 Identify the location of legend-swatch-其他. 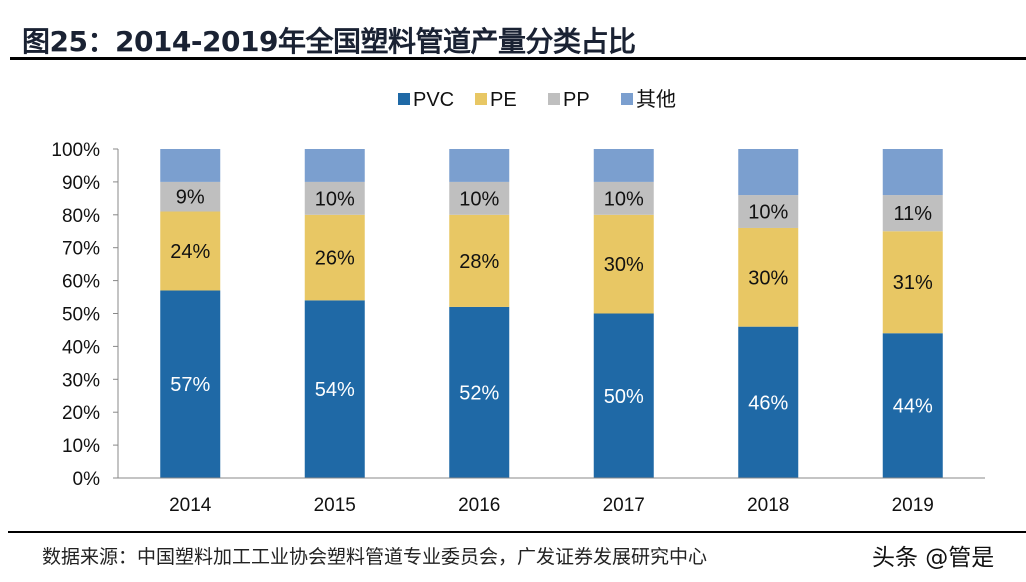
(627, 99).